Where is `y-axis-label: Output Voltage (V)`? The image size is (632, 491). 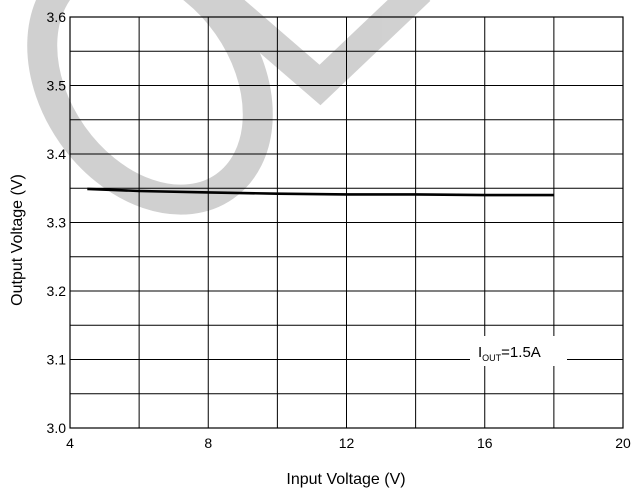
y-axis-label: Output Voltage (V) is located at coordinates (17, 240).